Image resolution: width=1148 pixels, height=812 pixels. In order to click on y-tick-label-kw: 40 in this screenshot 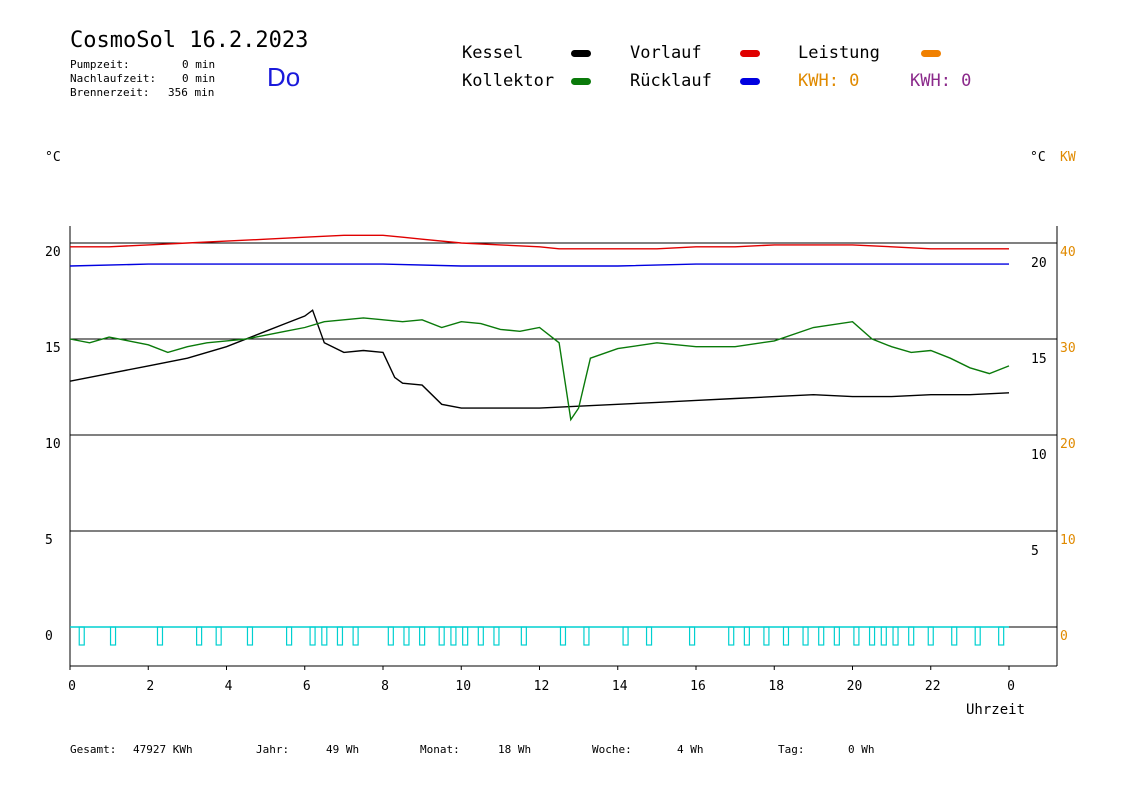, I will do `click(1068, 252)`.